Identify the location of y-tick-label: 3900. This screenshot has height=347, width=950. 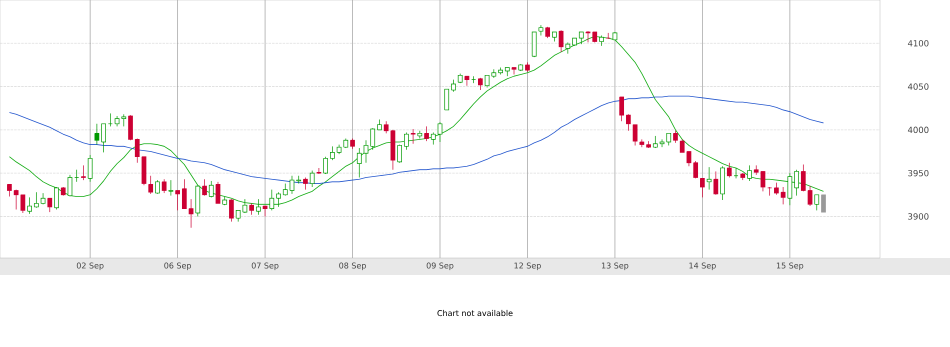
(918, 216).